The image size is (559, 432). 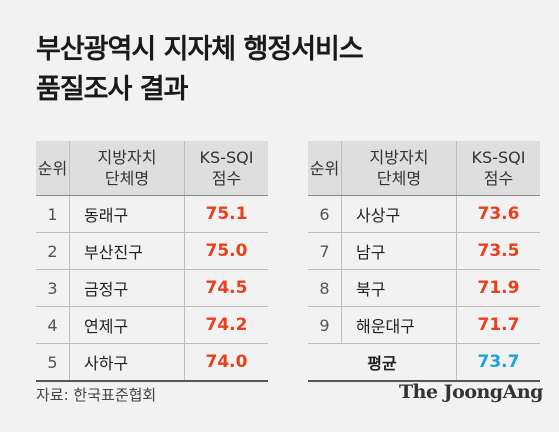 I want to click on row-rank: 7, so click(x=325, y=251).